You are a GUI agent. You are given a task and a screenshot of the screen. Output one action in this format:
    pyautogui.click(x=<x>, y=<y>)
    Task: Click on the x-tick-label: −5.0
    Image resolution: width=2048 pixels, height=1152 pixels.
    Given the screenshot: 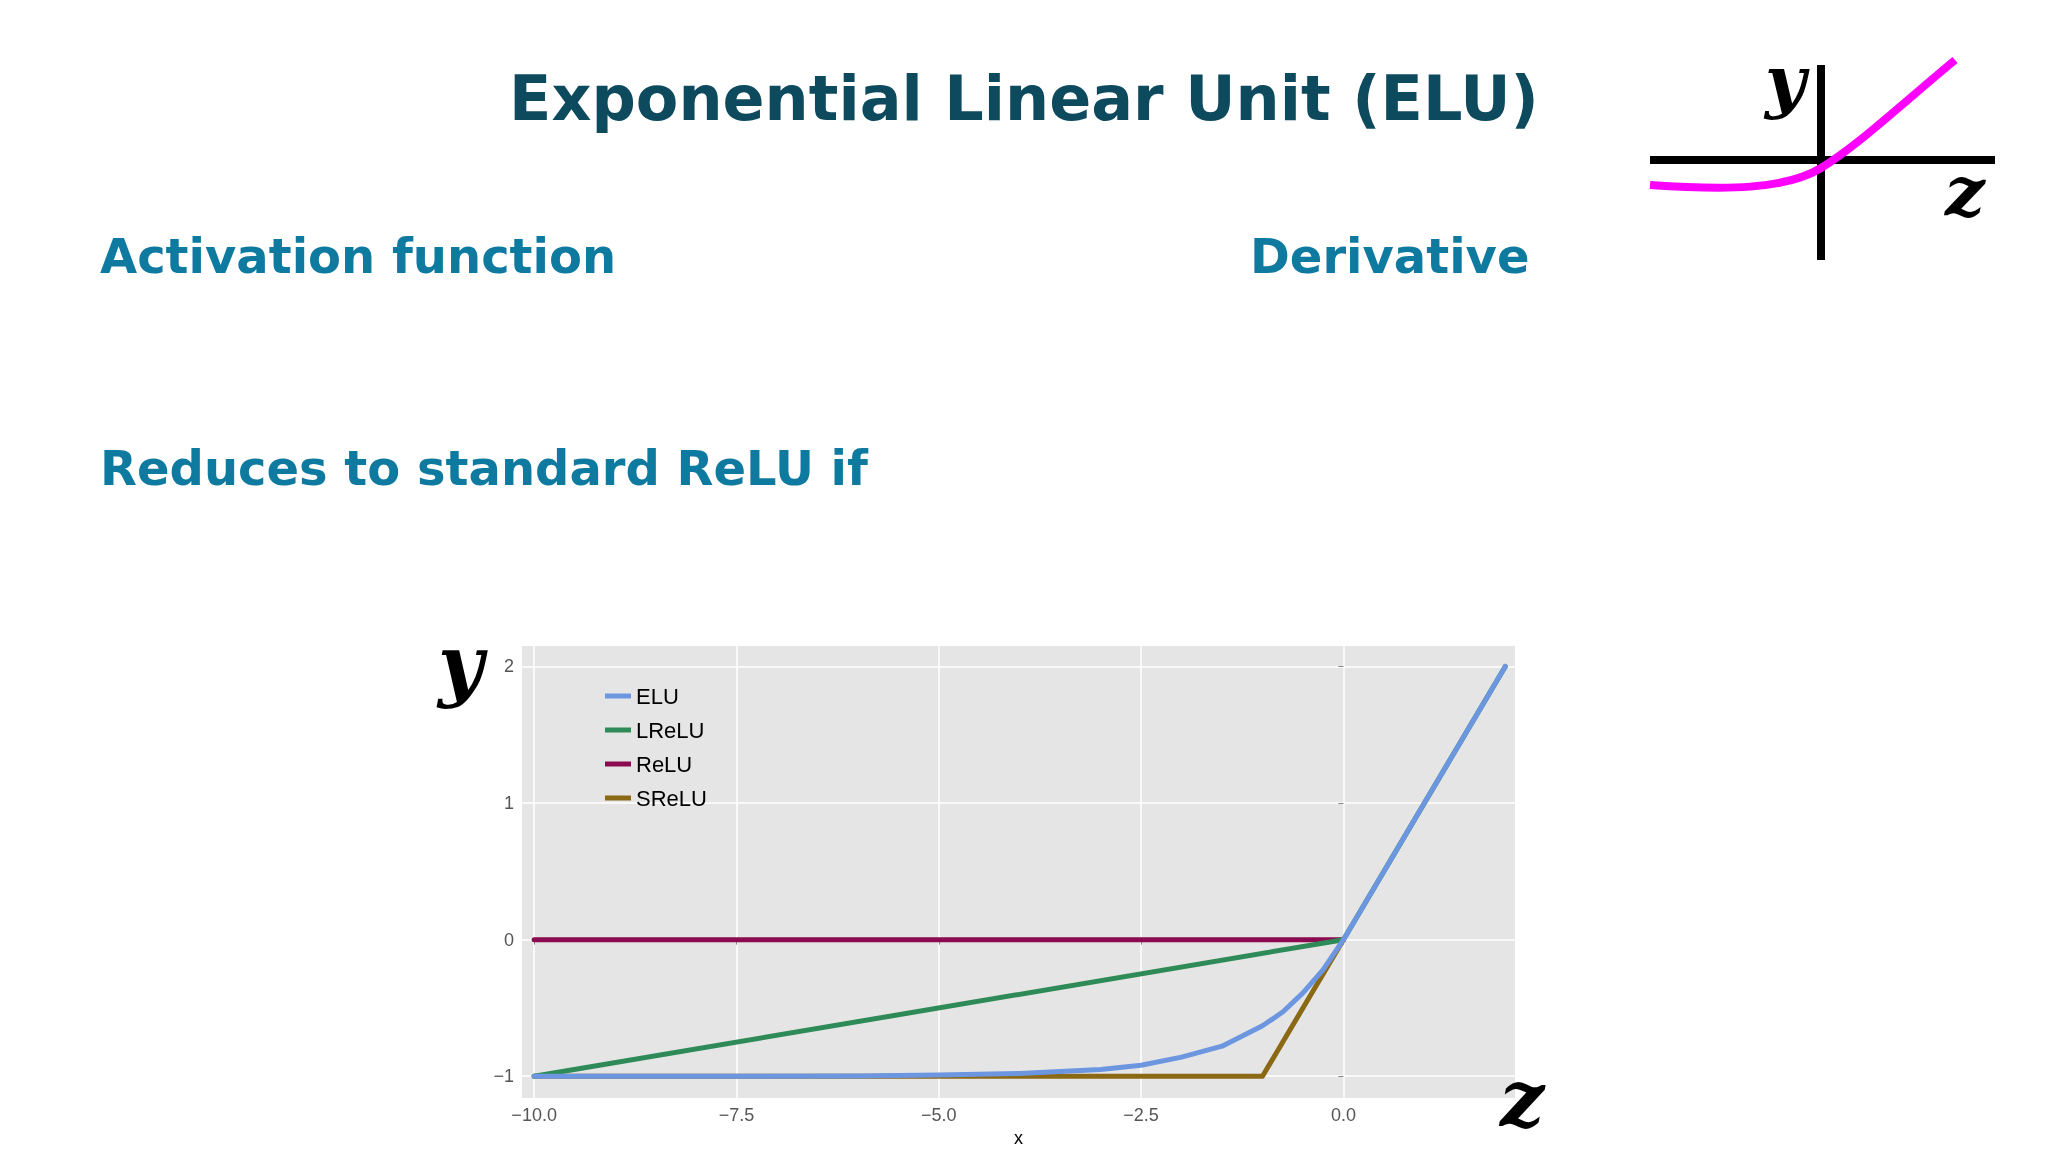 What is the action you would take?
    pyautogui.click(x=939, y=1115)
    